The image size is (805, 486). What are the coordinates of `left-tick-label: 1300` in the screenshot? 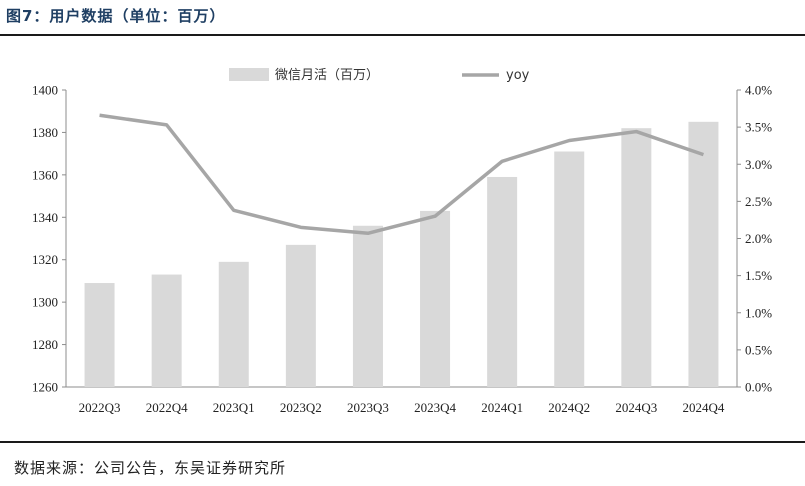 It's located at (45, 302).